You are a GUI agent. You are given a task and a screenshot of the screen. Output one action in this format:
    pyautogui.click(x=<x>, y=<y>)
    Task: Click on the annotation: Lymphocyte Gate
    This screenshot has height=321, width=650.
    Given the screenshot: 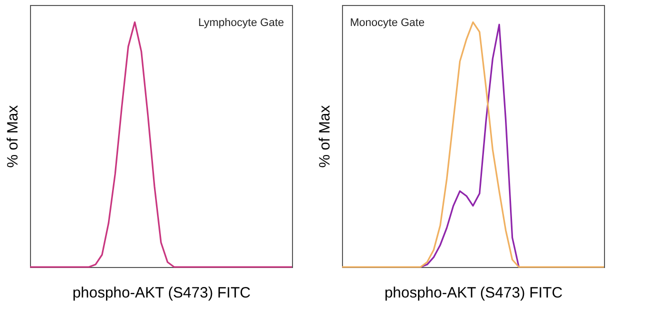 What is the action you would take?
    pyautogui.click(x=241, y=23)
    